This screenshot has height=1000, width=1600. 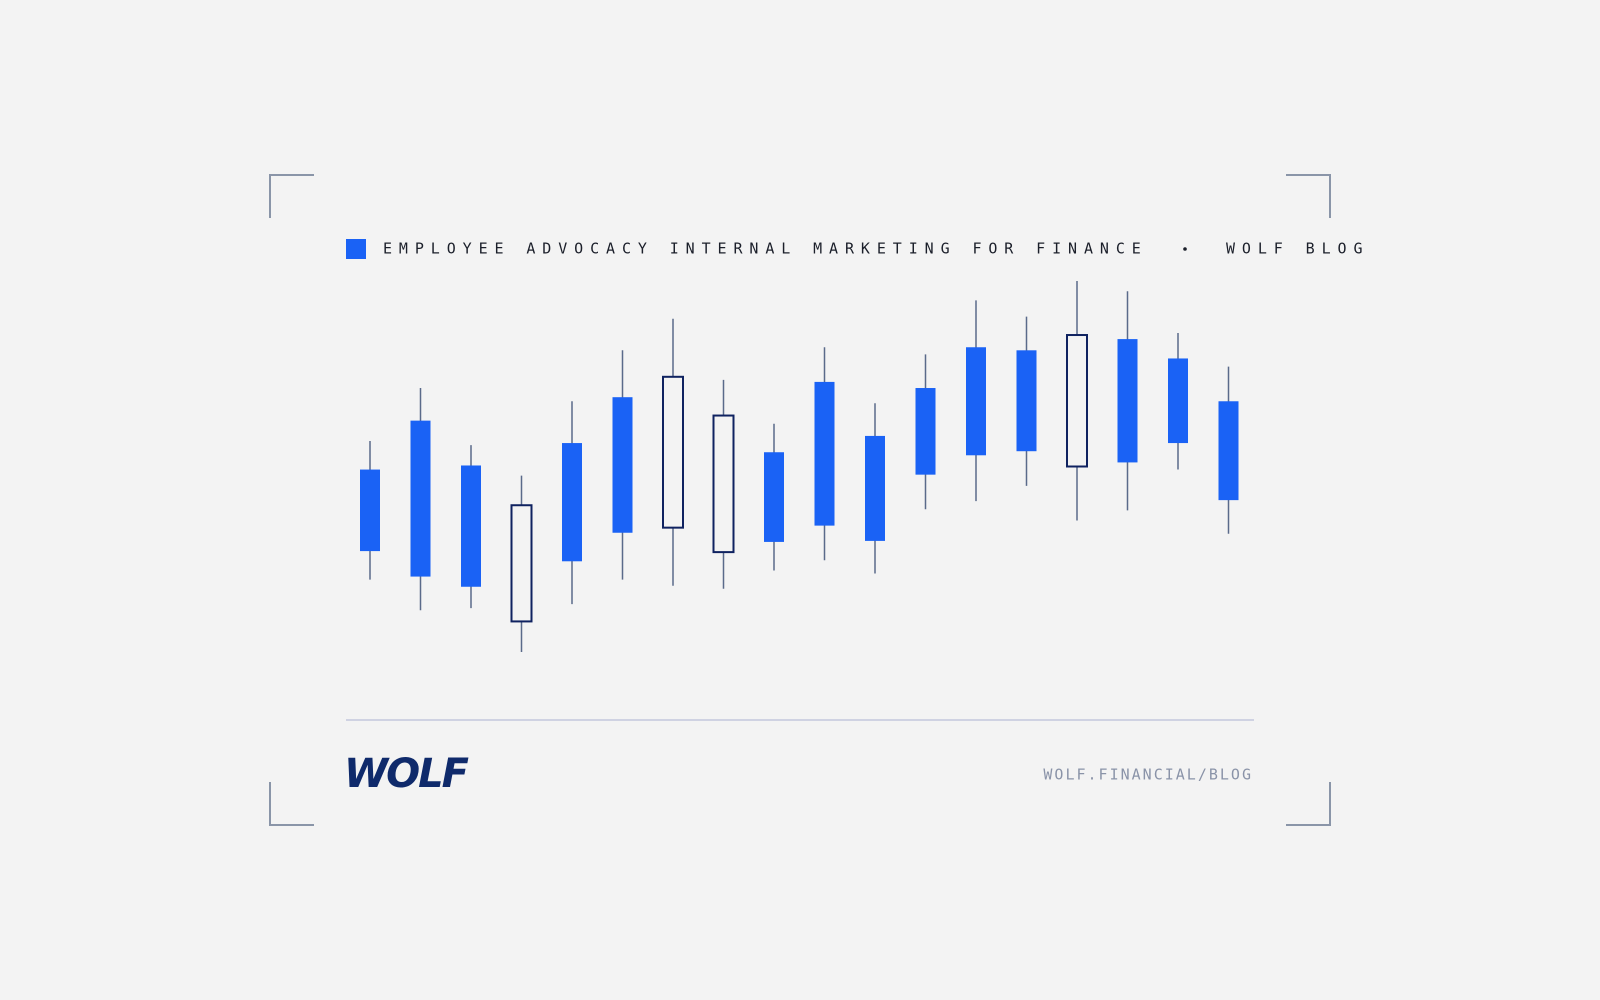 I want to click on url: WOLF.FINANCIAL/BLOG, so click(x=1148, y=775).